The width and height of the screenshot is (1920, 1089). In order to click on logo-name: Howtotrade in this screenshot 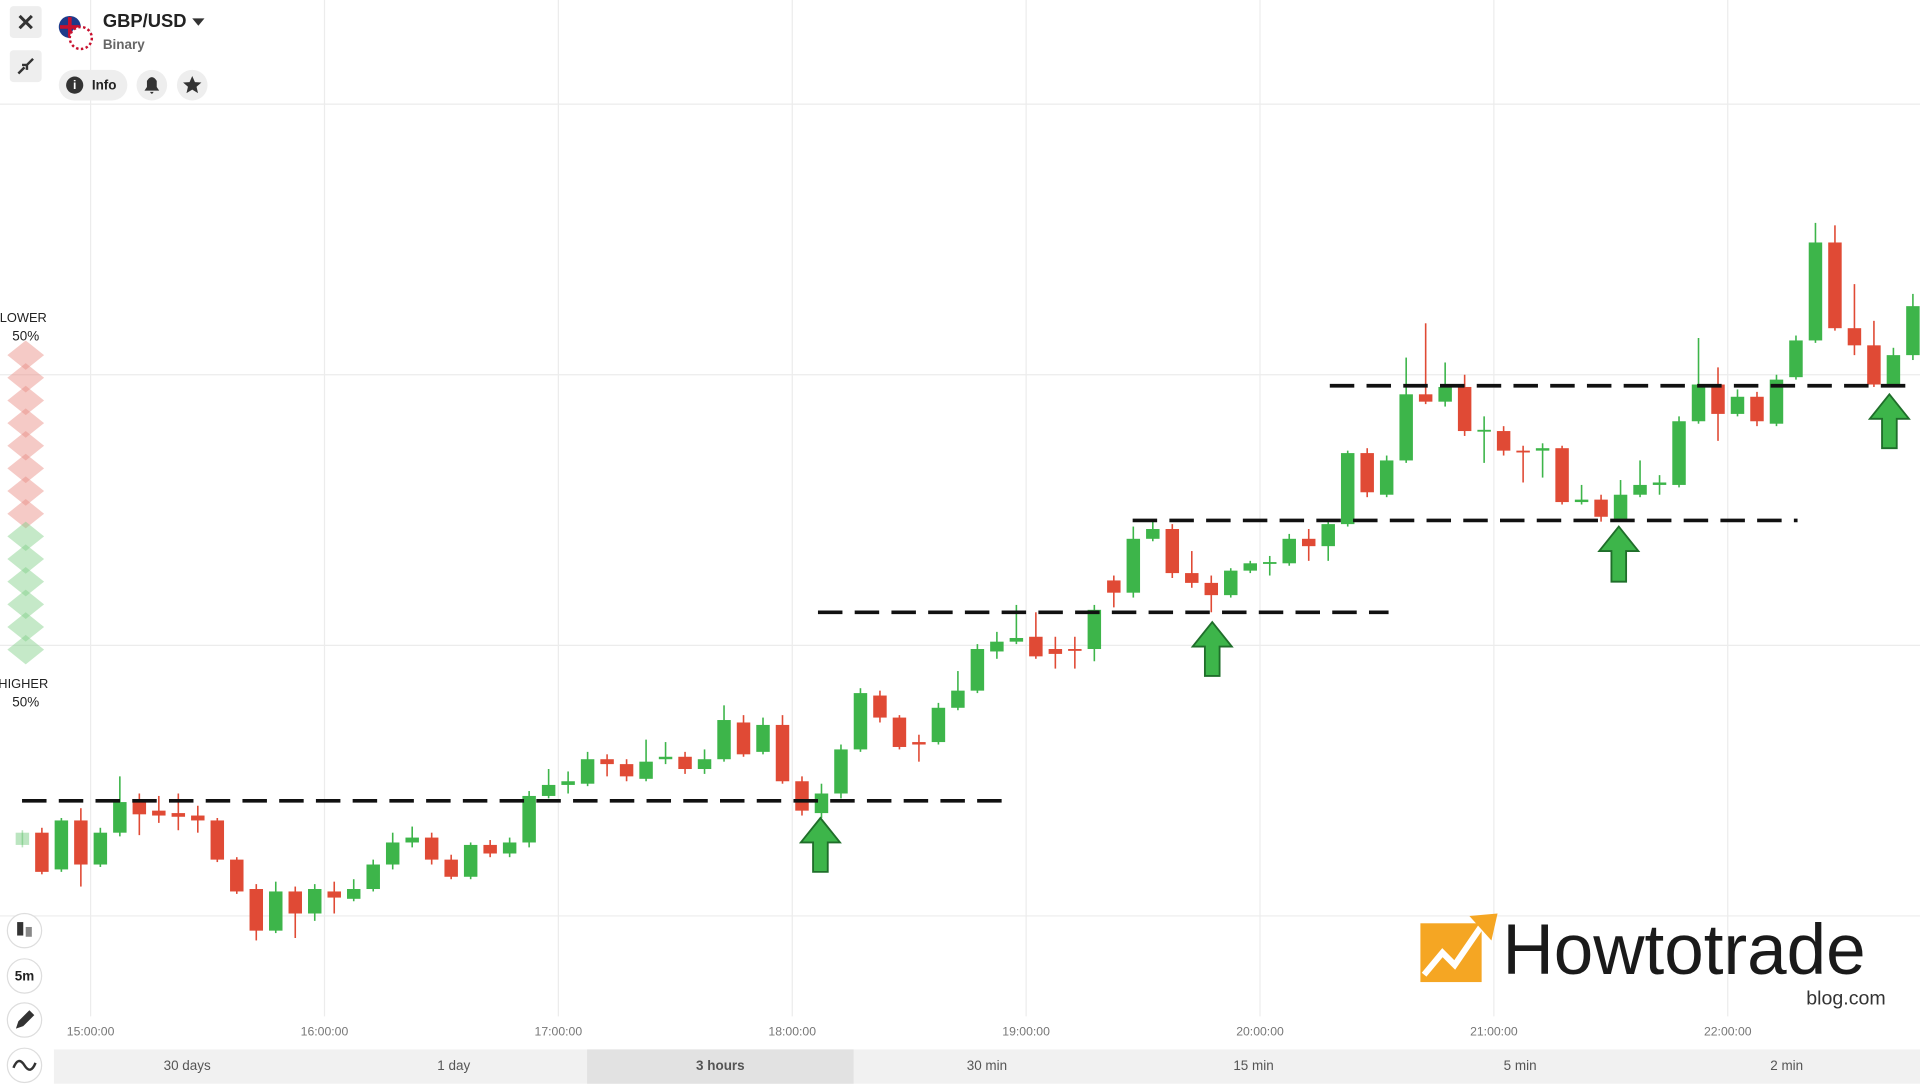, I will do `click(1683, 950)`.